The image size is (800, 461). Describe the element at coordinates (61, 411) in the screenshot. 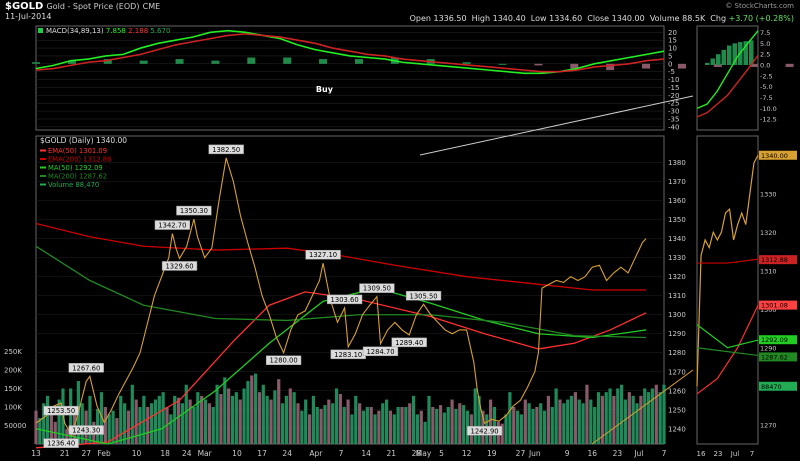

I see `price-annotation: 1253.50` at that location.